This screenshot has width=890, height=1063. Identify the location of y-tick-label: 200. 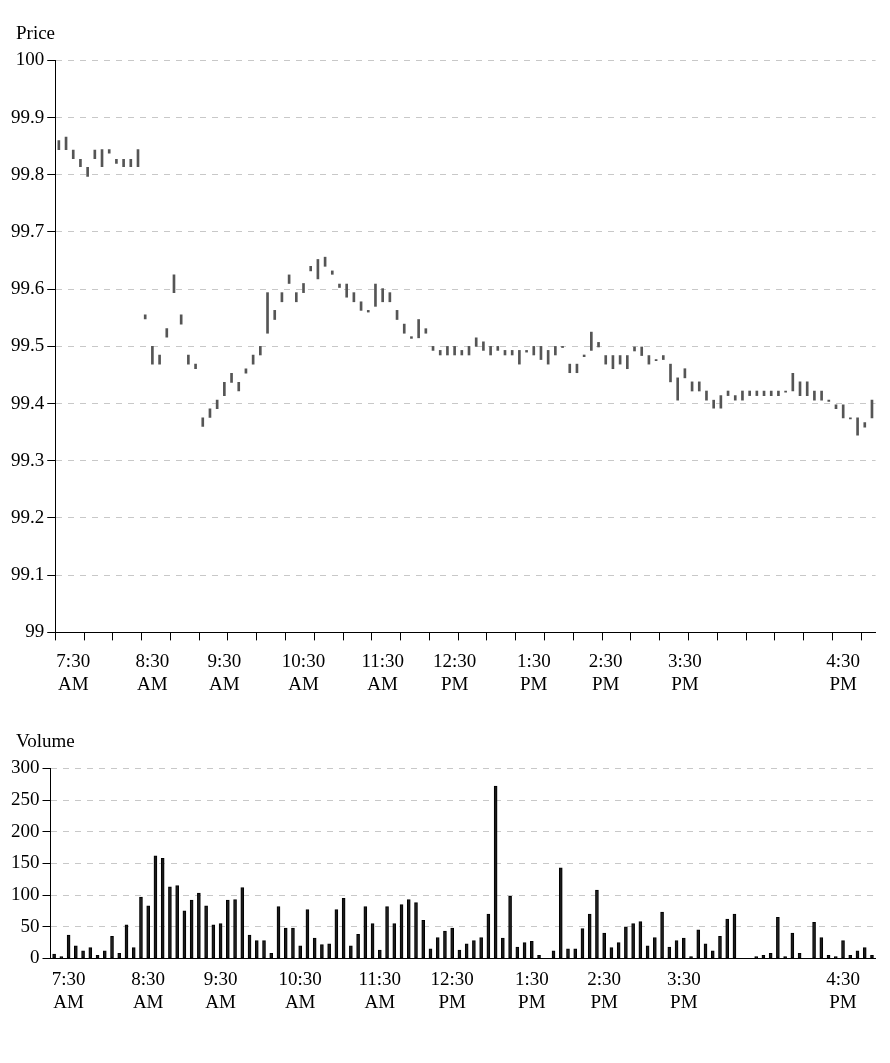
(25, 830).